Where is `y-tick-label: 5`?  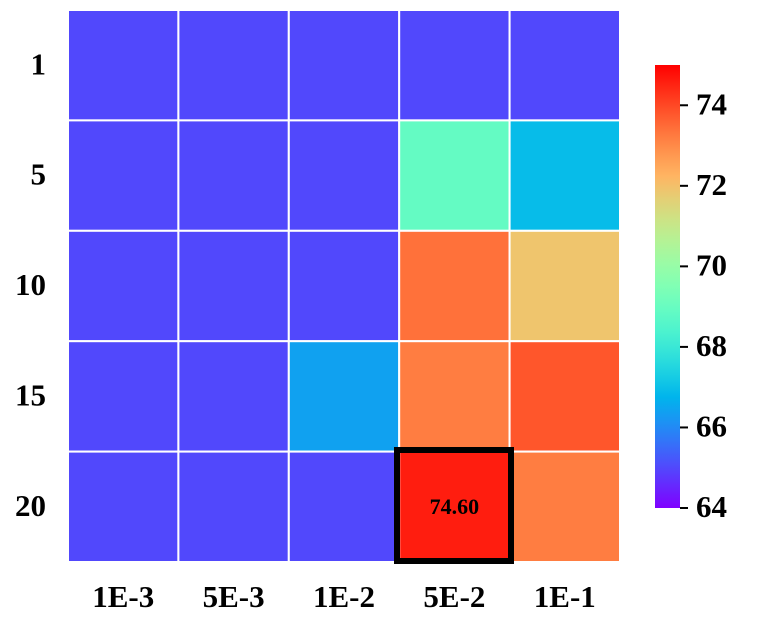 y-tick-label: 5 is located at coordinates (39, 174).